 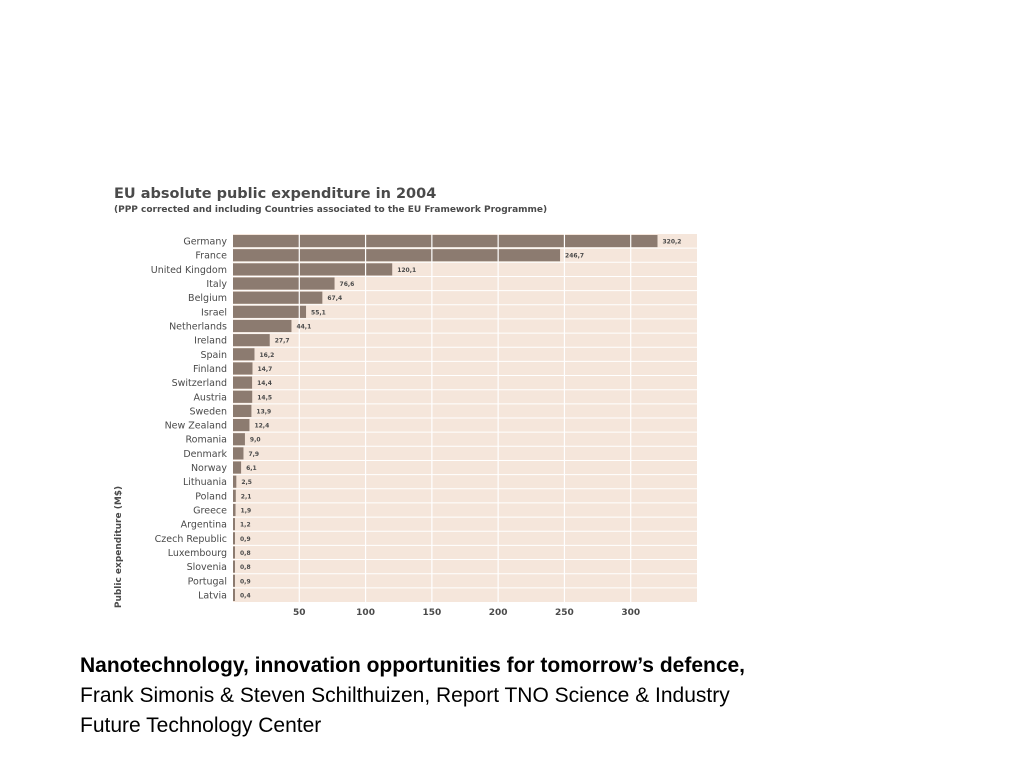 I want to click on category-label: Luxembourg, so click(x=197, y=553).